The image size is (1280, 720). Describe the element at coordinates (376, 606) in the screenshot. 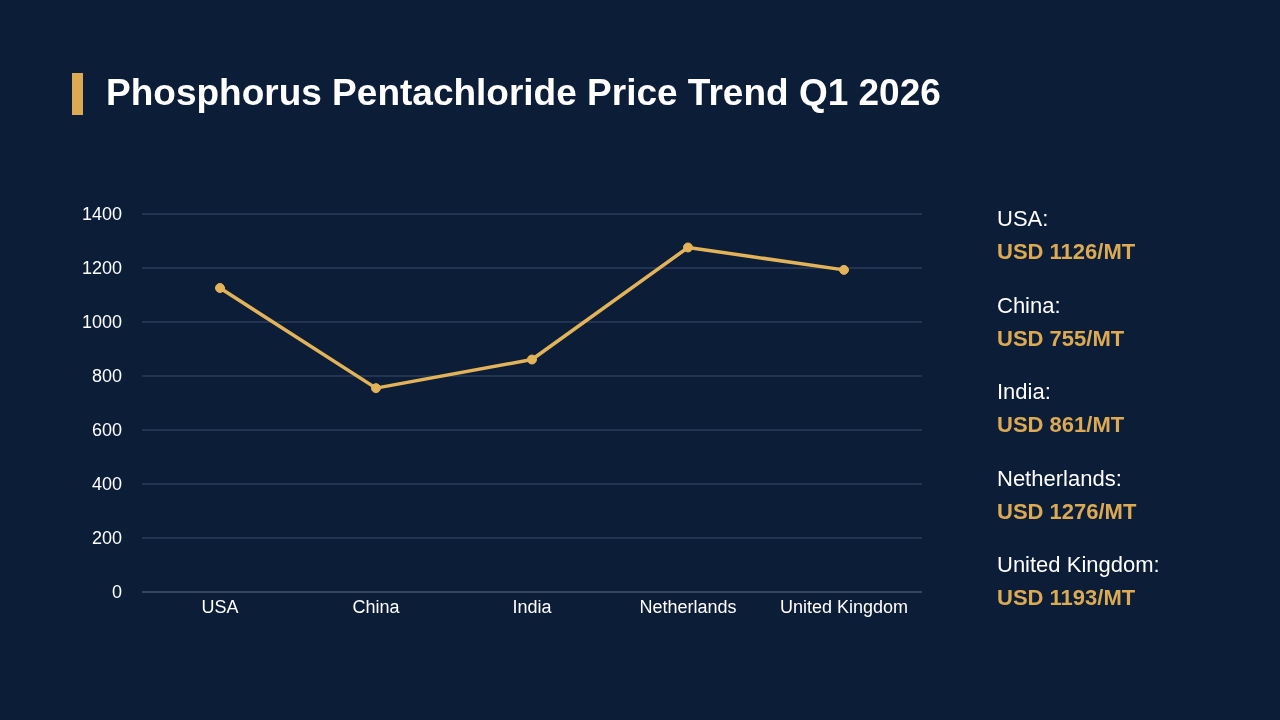

I see `x-tick-label: China` at that location.